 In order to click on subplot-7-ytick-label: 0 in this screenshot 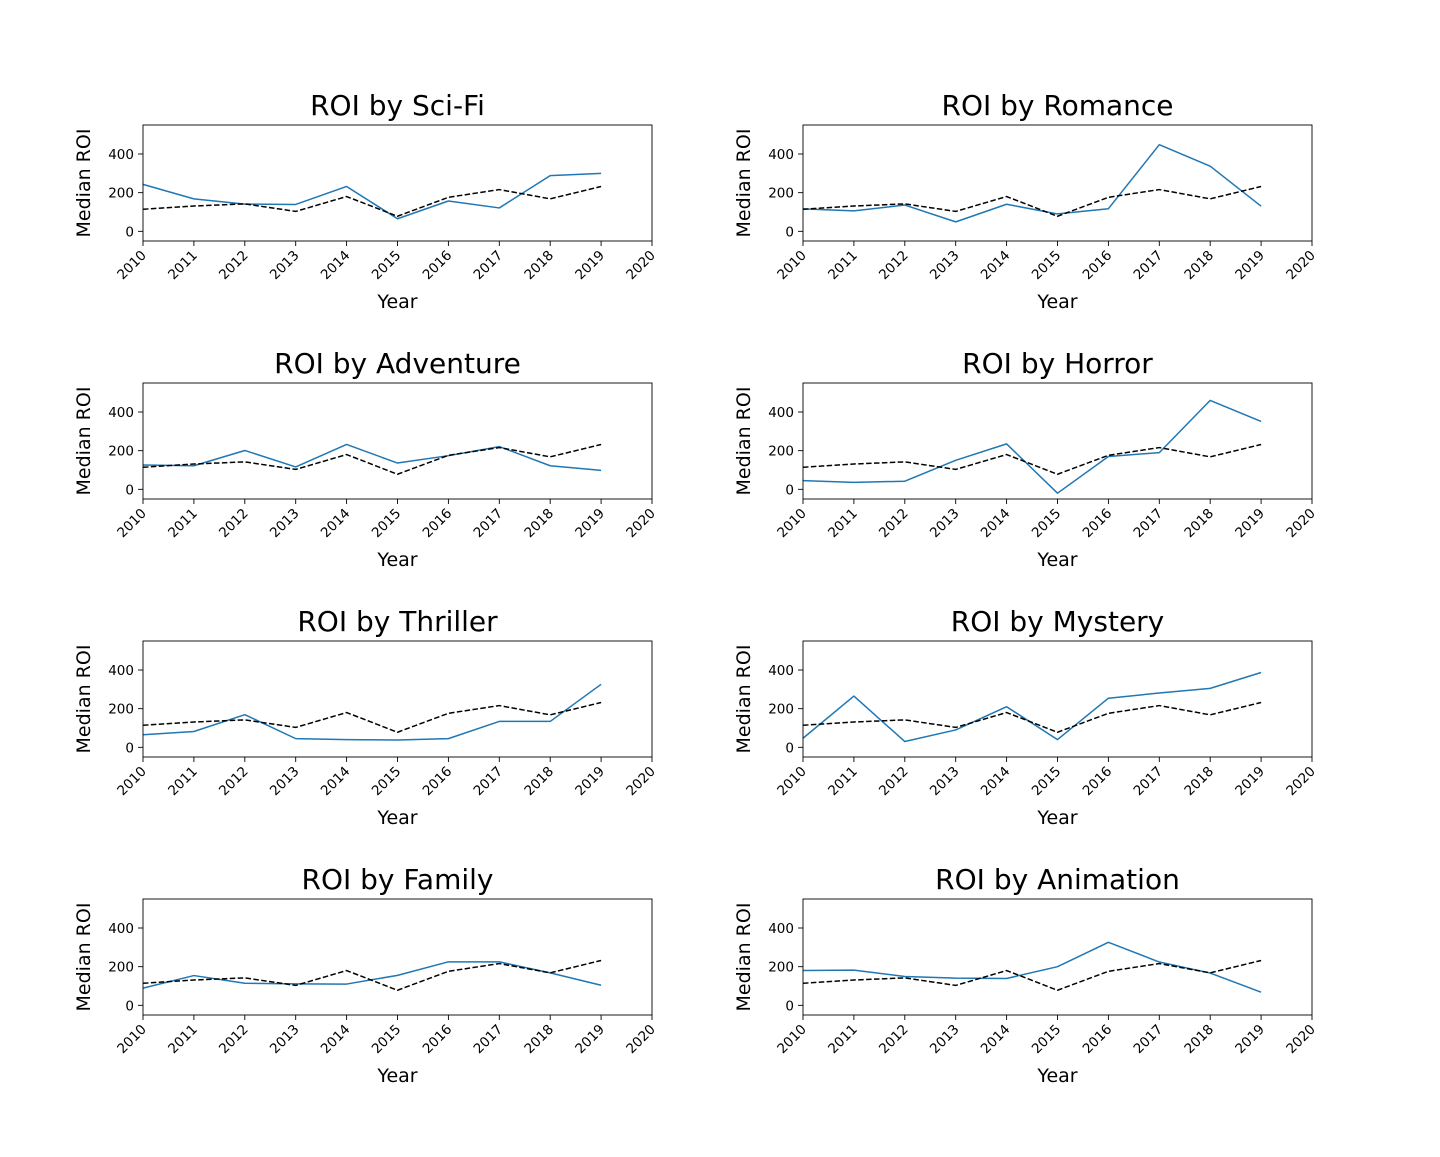, I will do `click(129, 1006)`.